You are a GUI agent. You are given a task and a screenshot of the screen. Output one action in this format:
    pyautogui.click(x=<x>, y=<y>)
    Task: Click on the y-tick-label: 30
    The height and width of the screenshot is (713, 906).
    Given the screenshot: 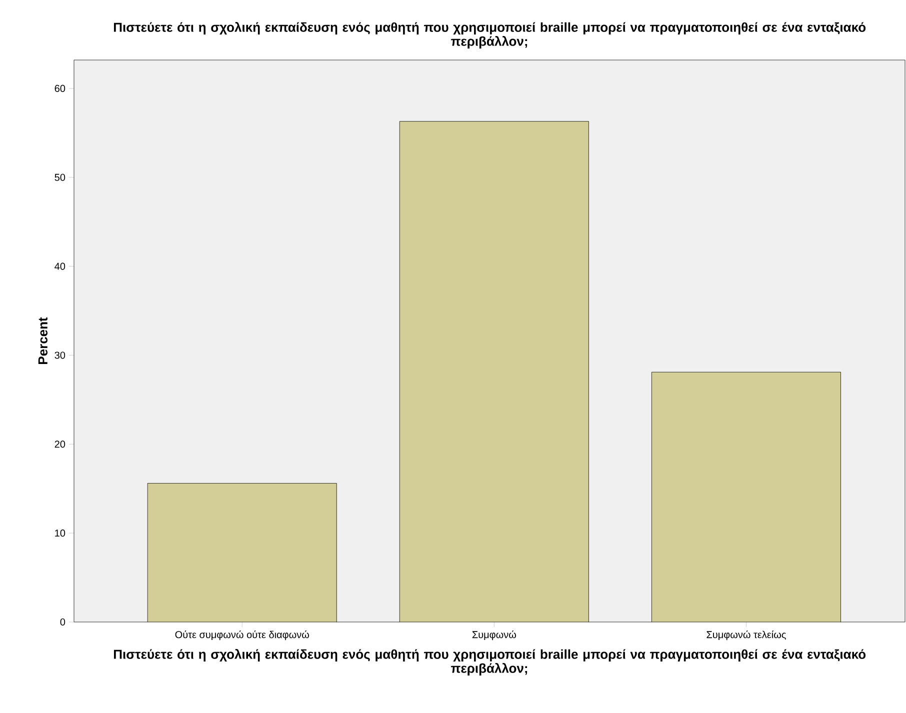 What is the action you would take?
    pyautogui.click(x=60, y=355)
    